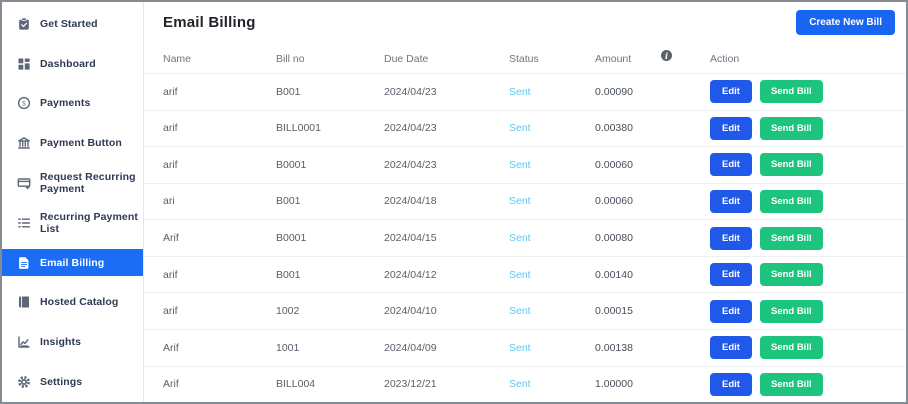 This screenshot has height=404, width=908. What do you see at coordinates (23, 183) in the screenshot?
I see `card-plus-icon` at bounding box center [23, 183].